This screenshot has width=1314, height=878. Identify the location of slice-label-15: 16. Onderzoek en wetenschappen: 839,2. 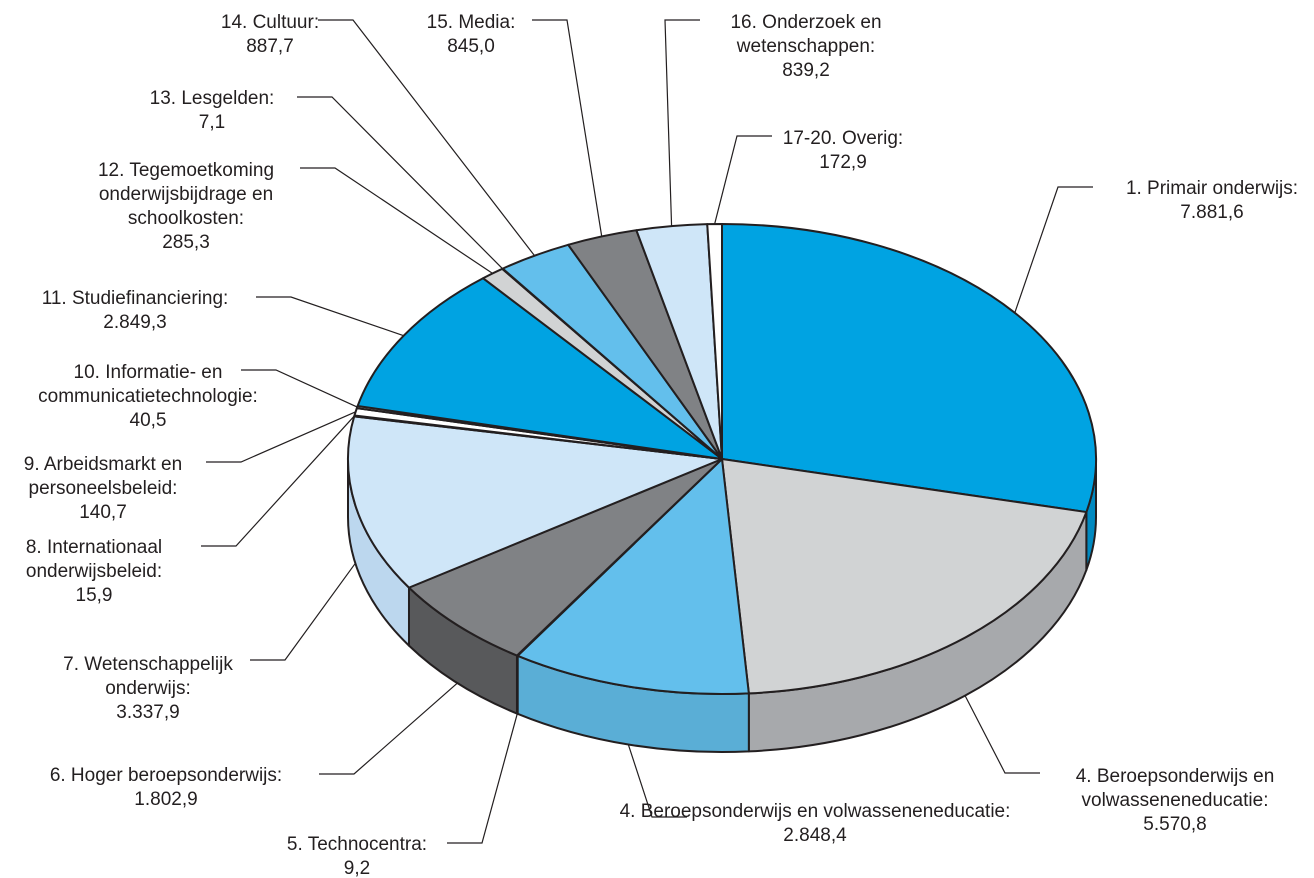
(805, 46).